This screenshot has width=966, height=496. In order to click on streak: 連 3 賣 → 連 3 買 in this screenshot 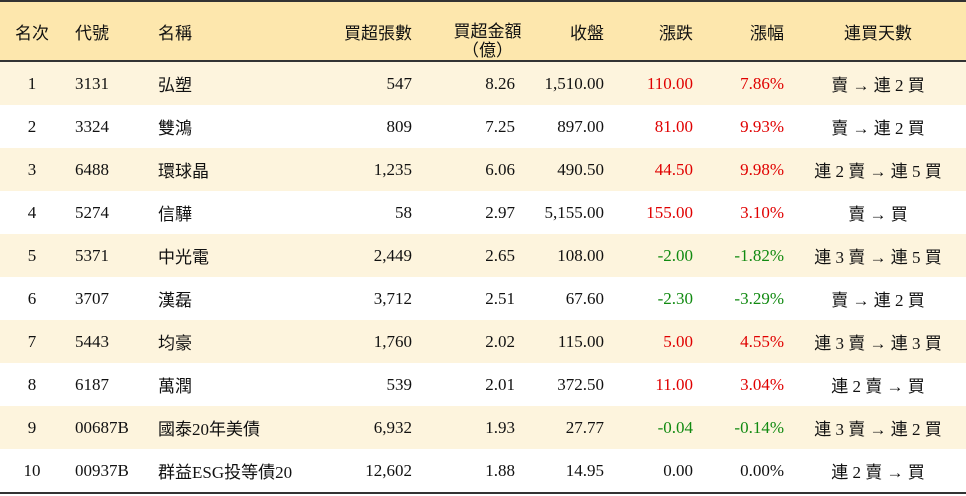, I will do `click(878, 343)`.